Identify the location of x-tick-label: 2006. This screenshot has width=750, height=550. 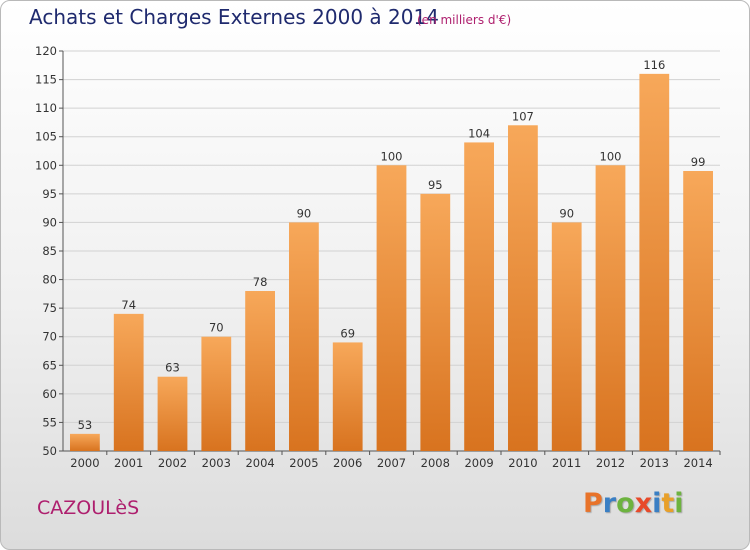
(347, 463).